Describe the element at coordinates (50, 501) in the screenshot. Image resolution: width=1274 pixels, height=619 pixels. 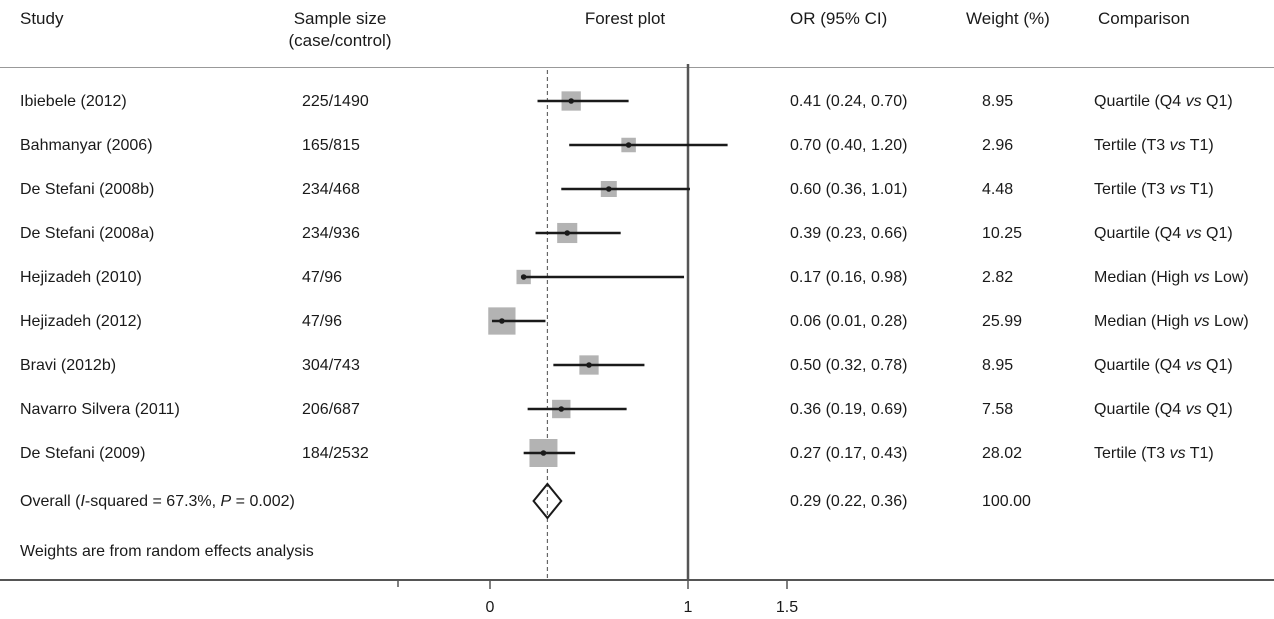
I see `overall-label-pre: Overall (` at that location.